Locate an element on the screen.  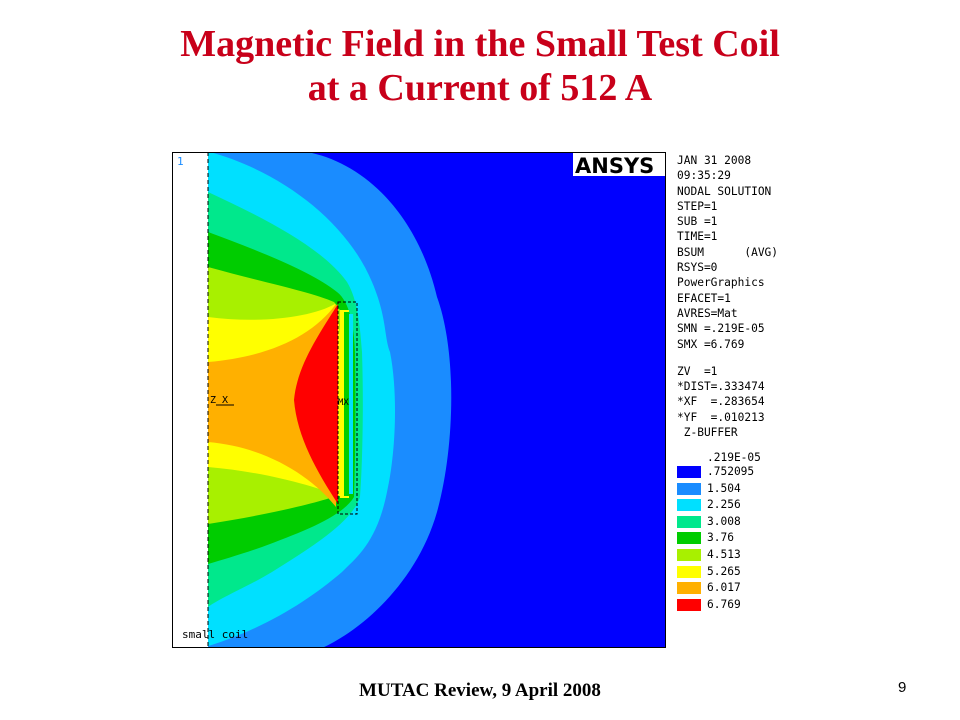
legend-item: 6.769 is located at coordinates (719, 606).